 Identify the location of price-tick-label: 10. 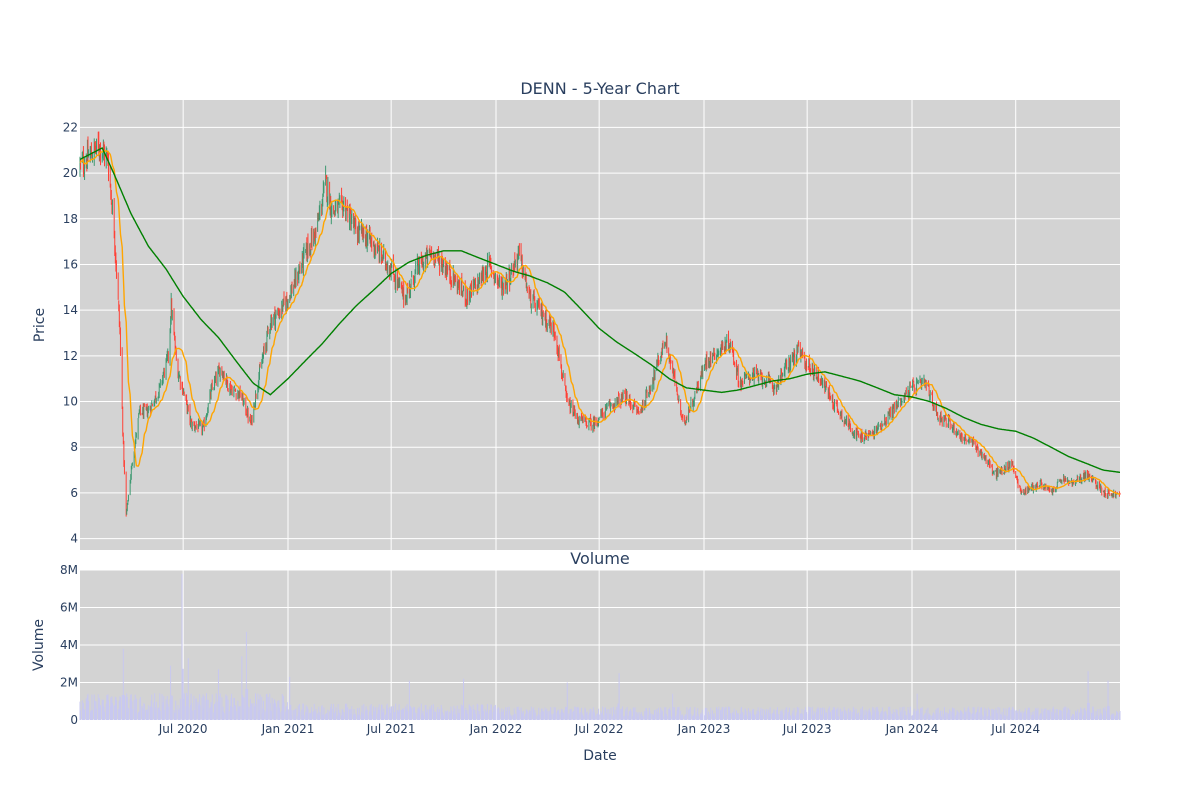
(70, 402).